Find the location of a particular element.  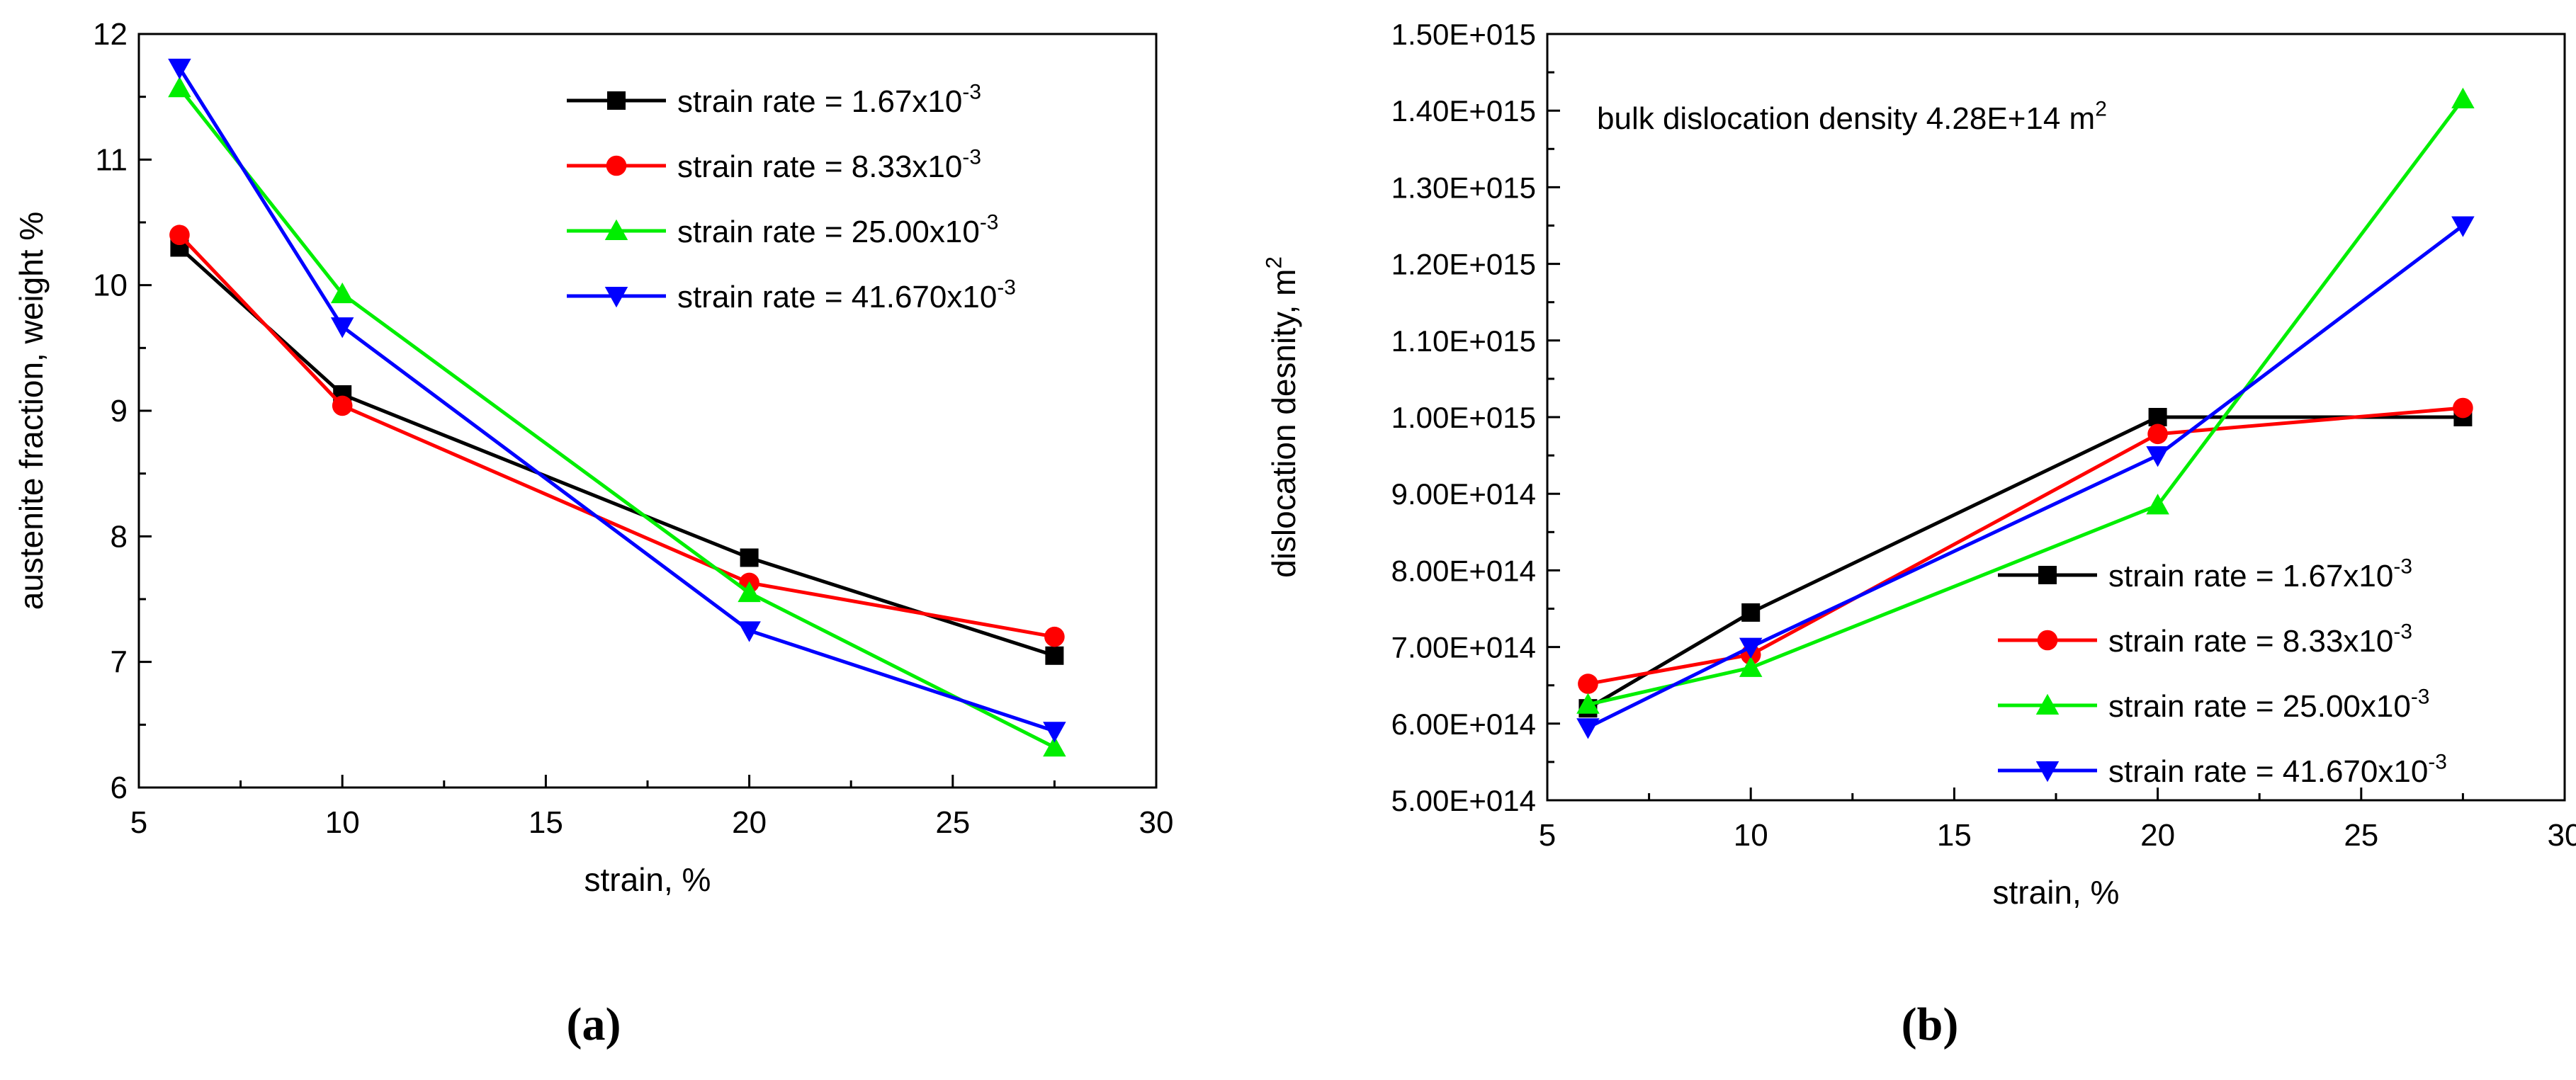

y-tick-label: 9.00E+014 is located at coordinates (1463, 494).